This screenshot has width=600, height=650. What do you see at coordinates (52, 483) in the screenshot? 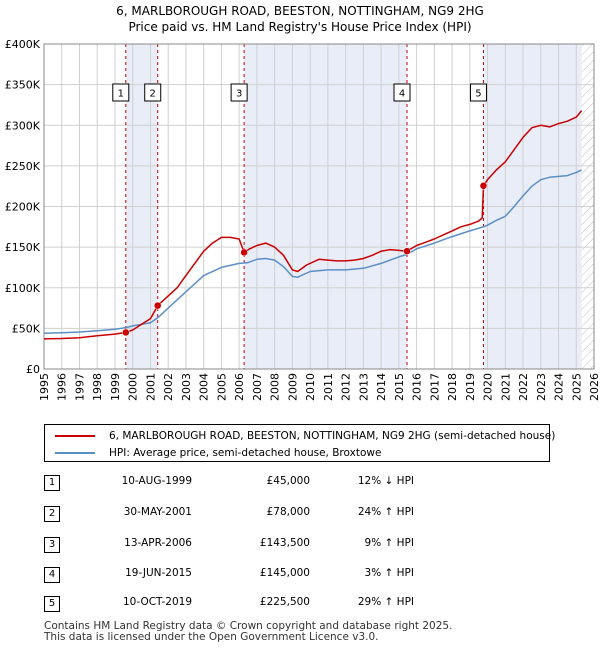
I see `sale-number: 1` at bounding box center [52, 483].